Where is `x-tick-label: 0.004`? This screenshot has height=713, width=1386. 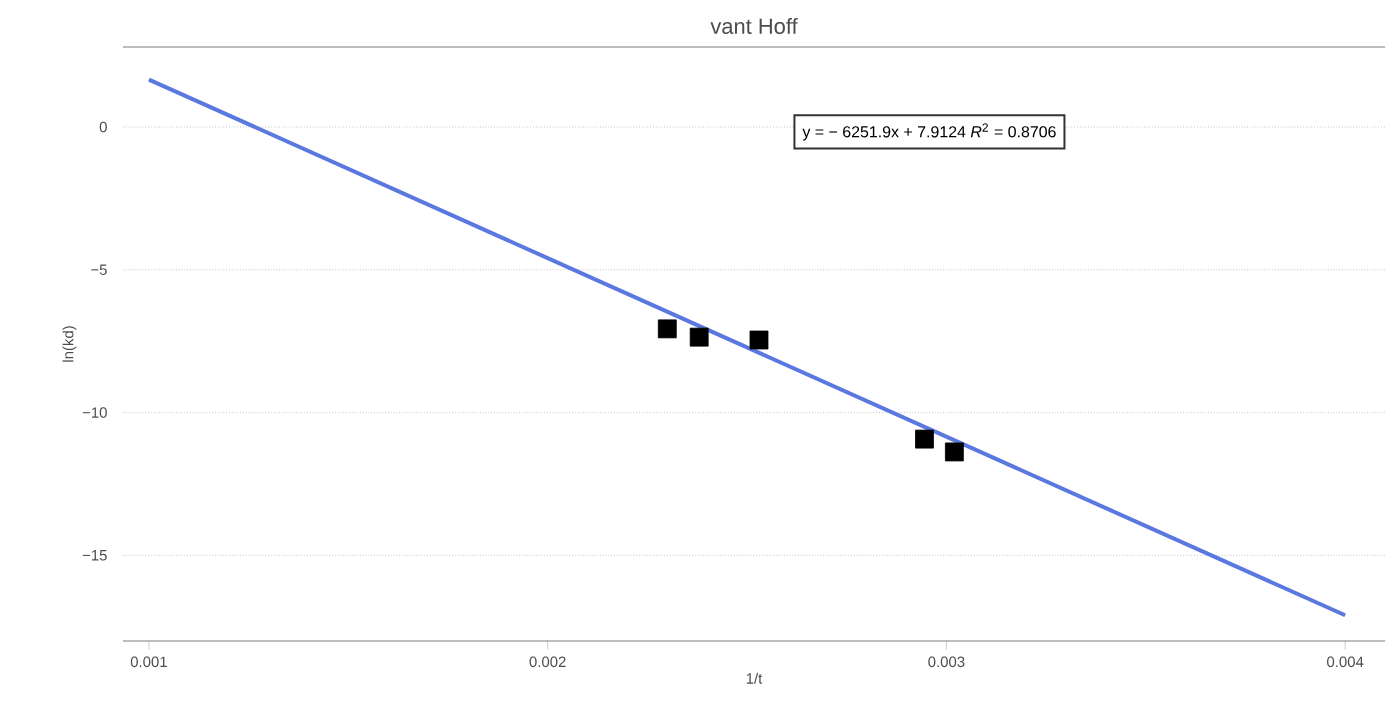
x-tick-label: 0.004 is located at coordinates (1345, 662).